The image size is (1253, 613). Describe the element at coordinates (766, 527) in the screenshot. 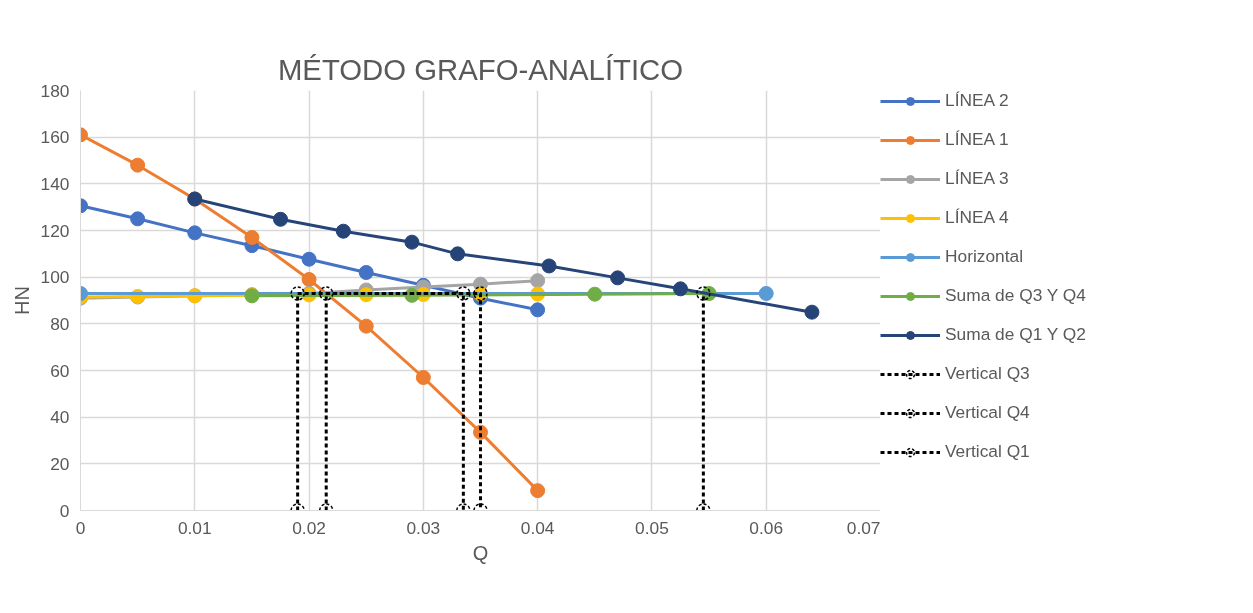

I see `x-tick-label: 0.06` at that location.